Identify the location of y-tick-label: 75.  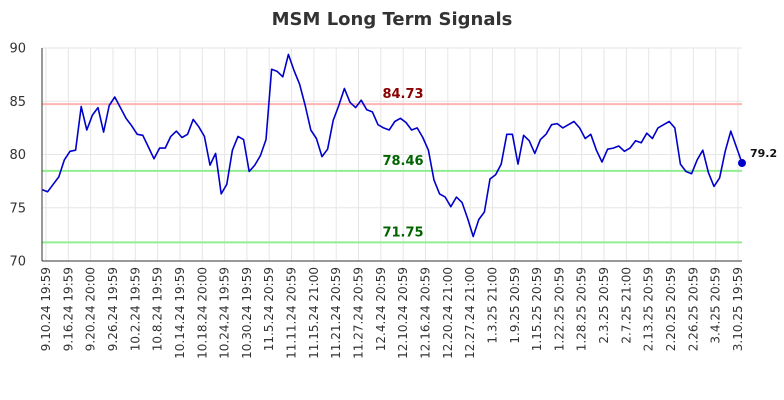
(17, 208).